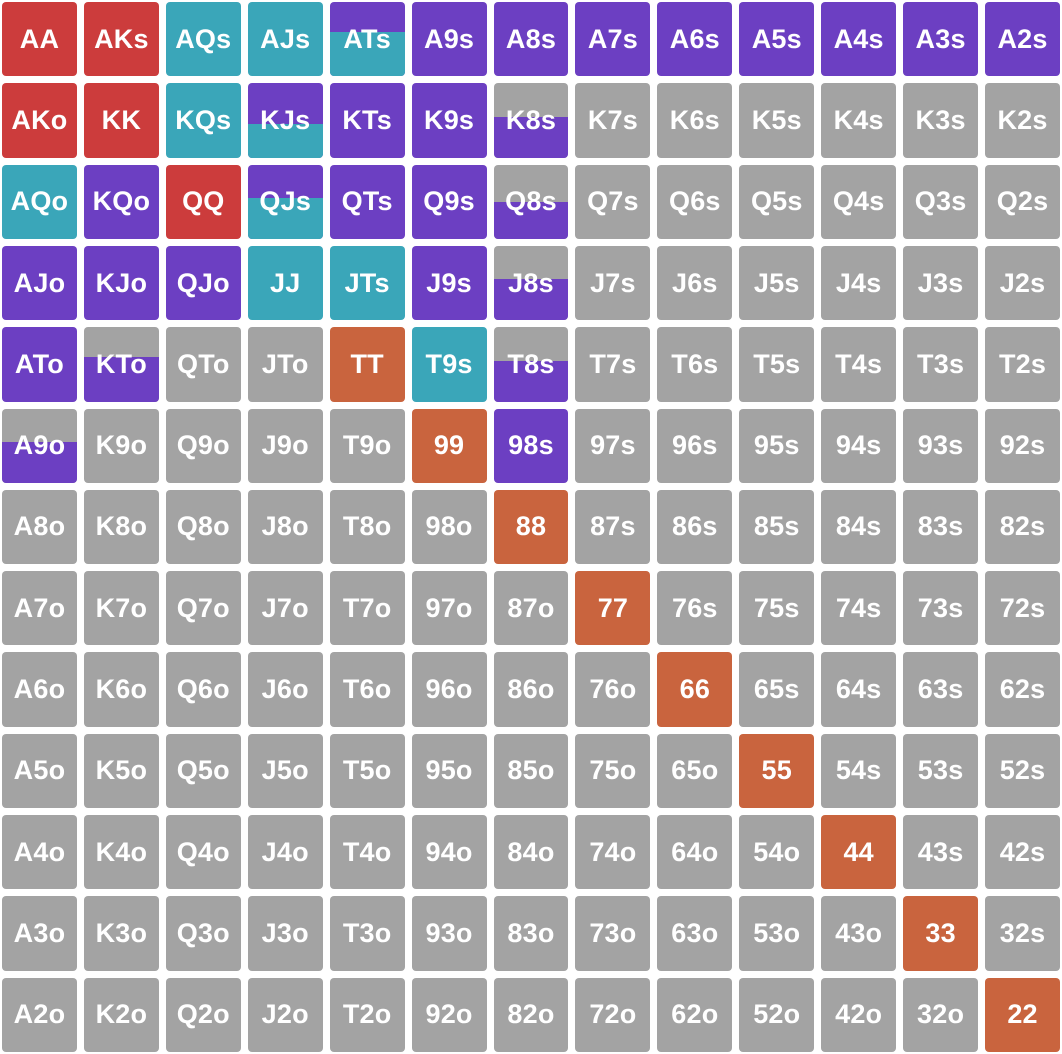  I want to click on hand-cell-k8s: K8s, so click(531, 120).